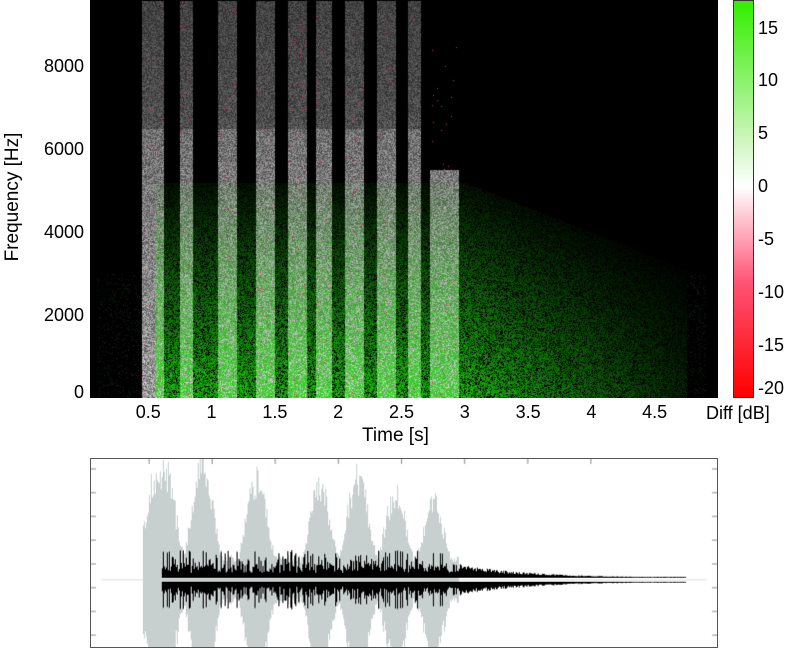 This screenshot has height=648, width=788. What do you see at coordinates (763, 186) in the screenshot?
I see `colorbar-tick-label: 0` at bounding box center [763, 186].